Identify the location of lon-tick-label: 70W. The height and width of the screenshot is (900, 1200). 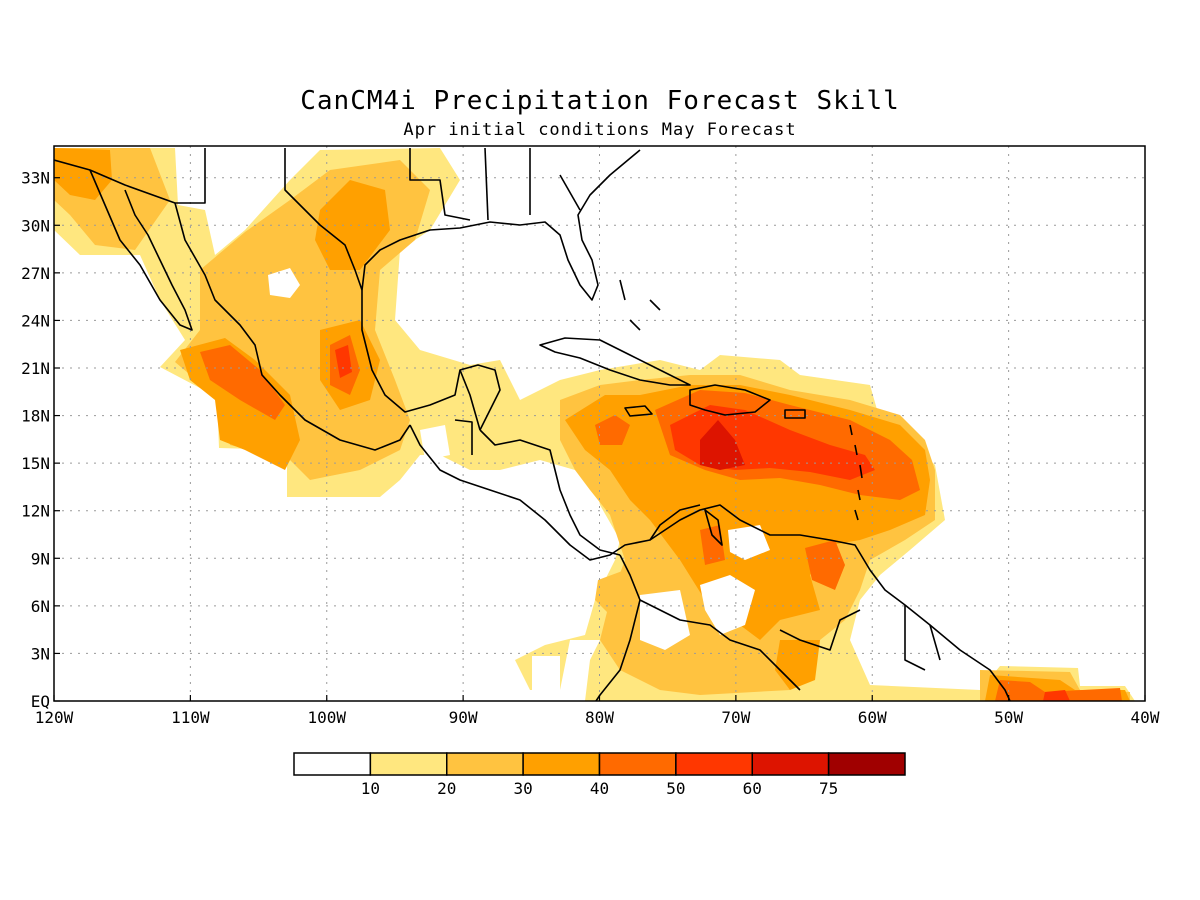
(735, 717).